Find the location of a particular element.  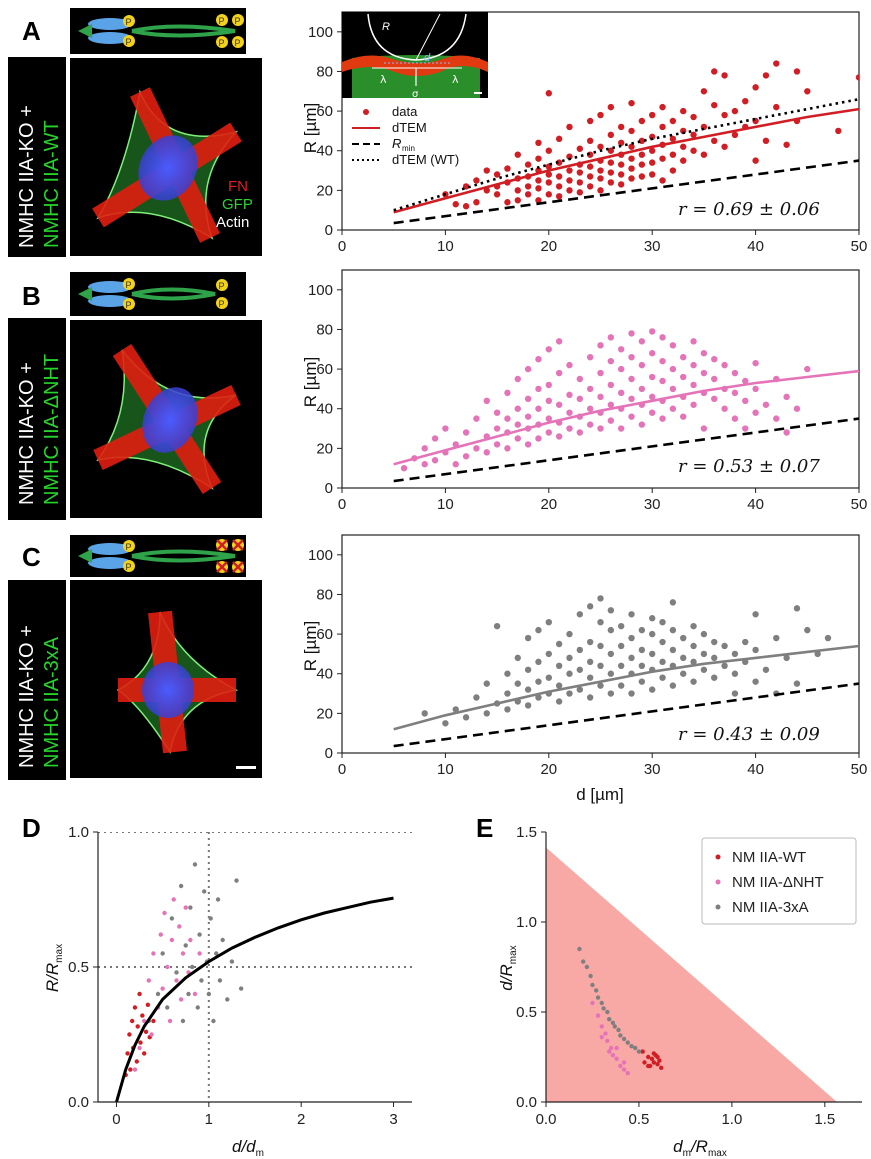

chart-d-xlabel-main: d/d is located at coordinates (244, 1146).